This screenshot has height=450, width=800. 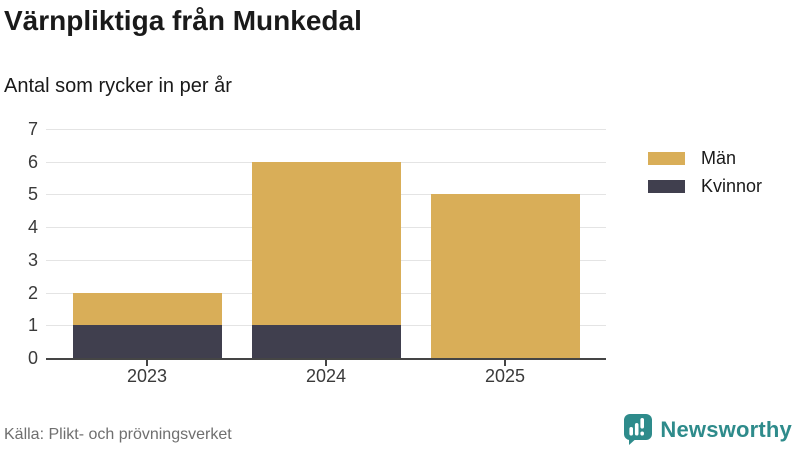 I want to click on legend: Män Kvinnor, so click(x=705, y=172).